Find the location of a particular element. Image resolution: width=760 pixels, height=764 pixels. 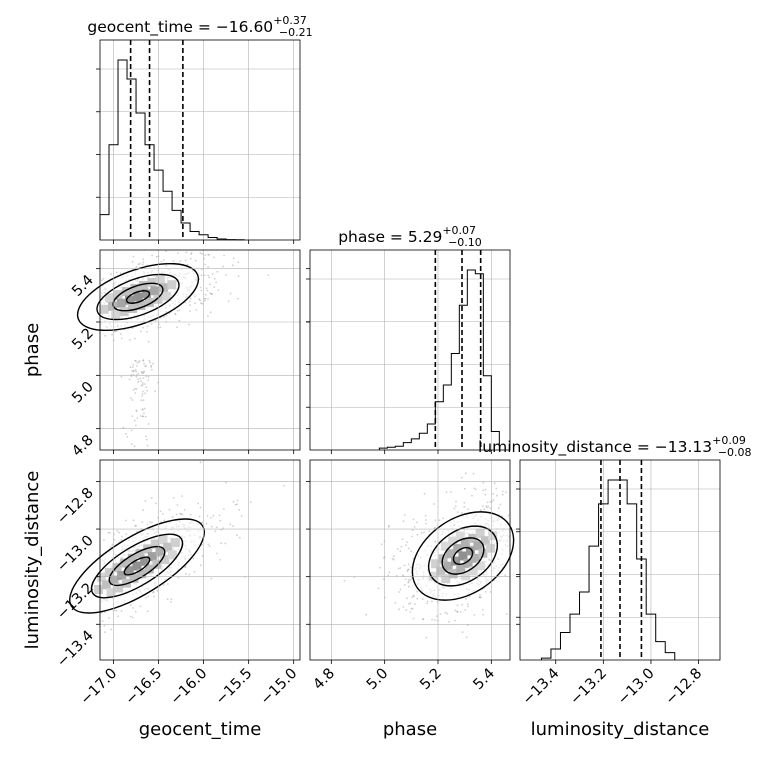

ytick-label-phase-0: 4.8 is located at coordinates (83, 446).